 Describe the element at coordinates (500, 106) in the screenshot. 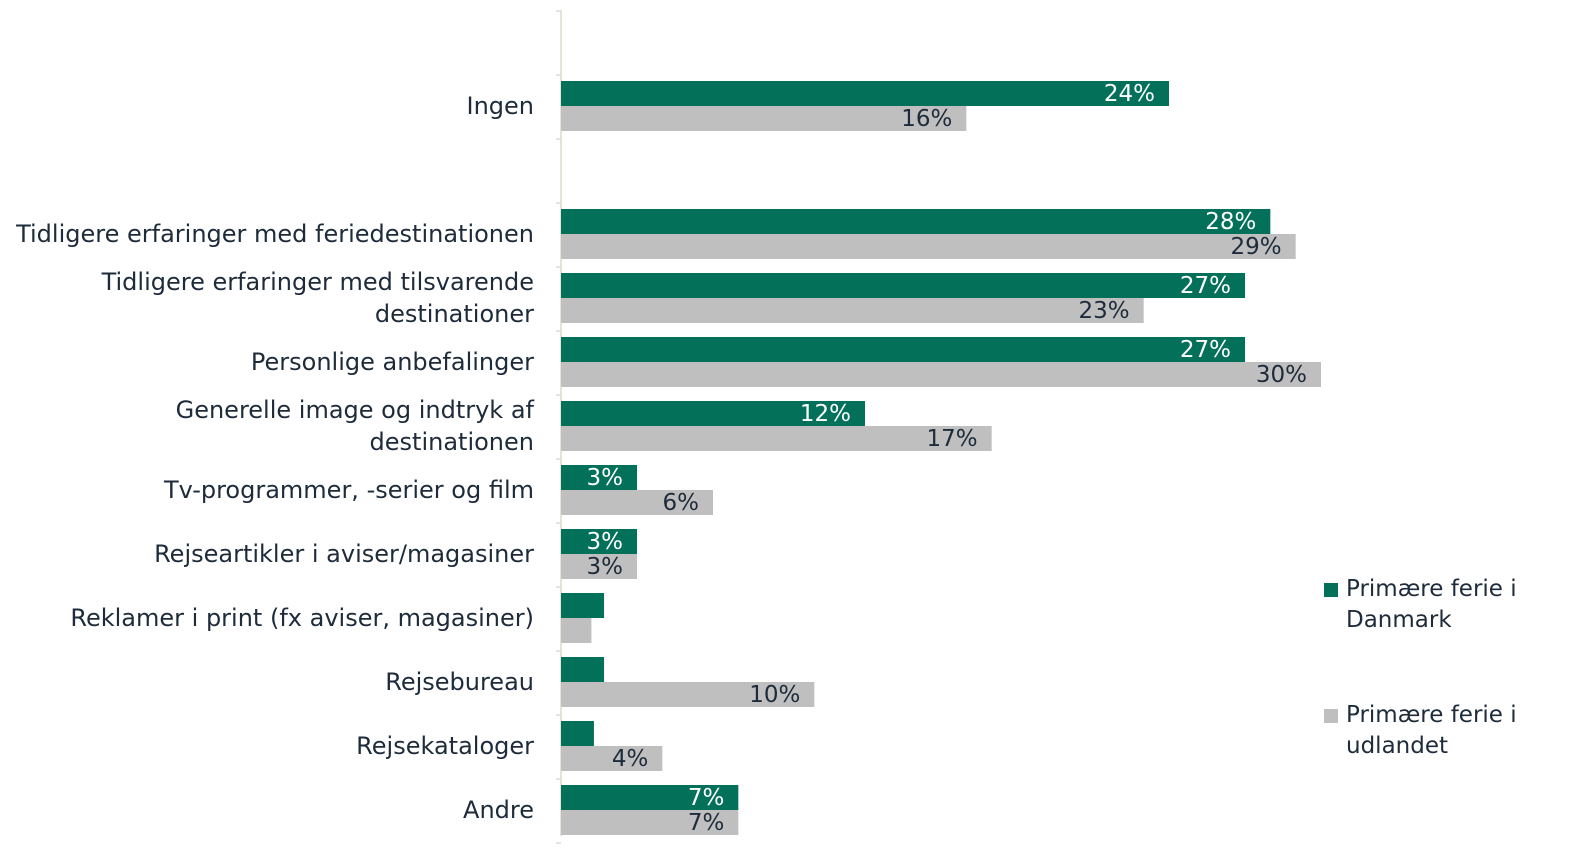

I see `category-label: Ingen` at that location.